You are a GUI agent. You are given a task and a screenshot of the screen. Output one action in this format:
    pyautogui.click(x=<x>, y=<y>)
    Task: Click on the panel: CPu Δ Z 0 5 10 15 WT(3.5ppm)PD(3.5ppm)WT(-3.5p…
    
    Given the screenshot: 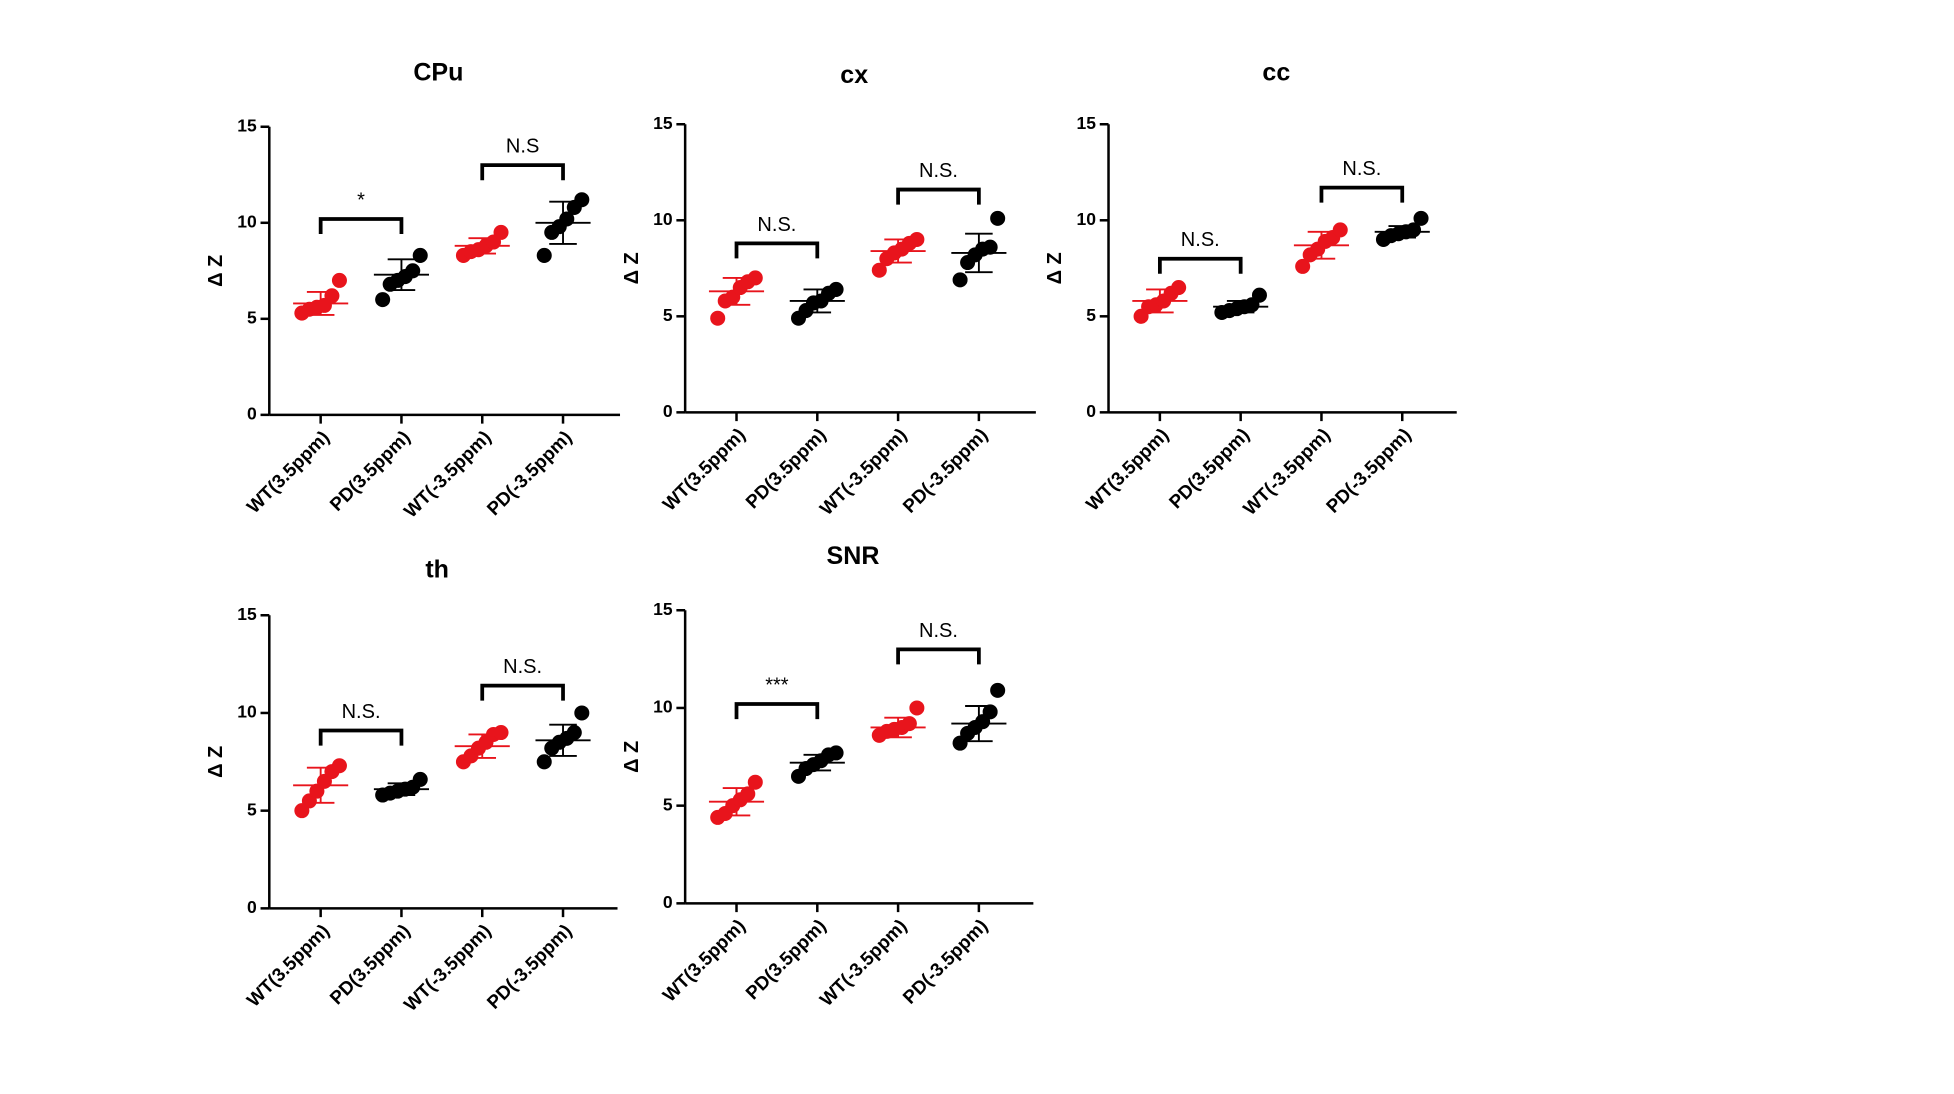 What is the action you would take?
    pyautogui.click(x=413, y=290)
    